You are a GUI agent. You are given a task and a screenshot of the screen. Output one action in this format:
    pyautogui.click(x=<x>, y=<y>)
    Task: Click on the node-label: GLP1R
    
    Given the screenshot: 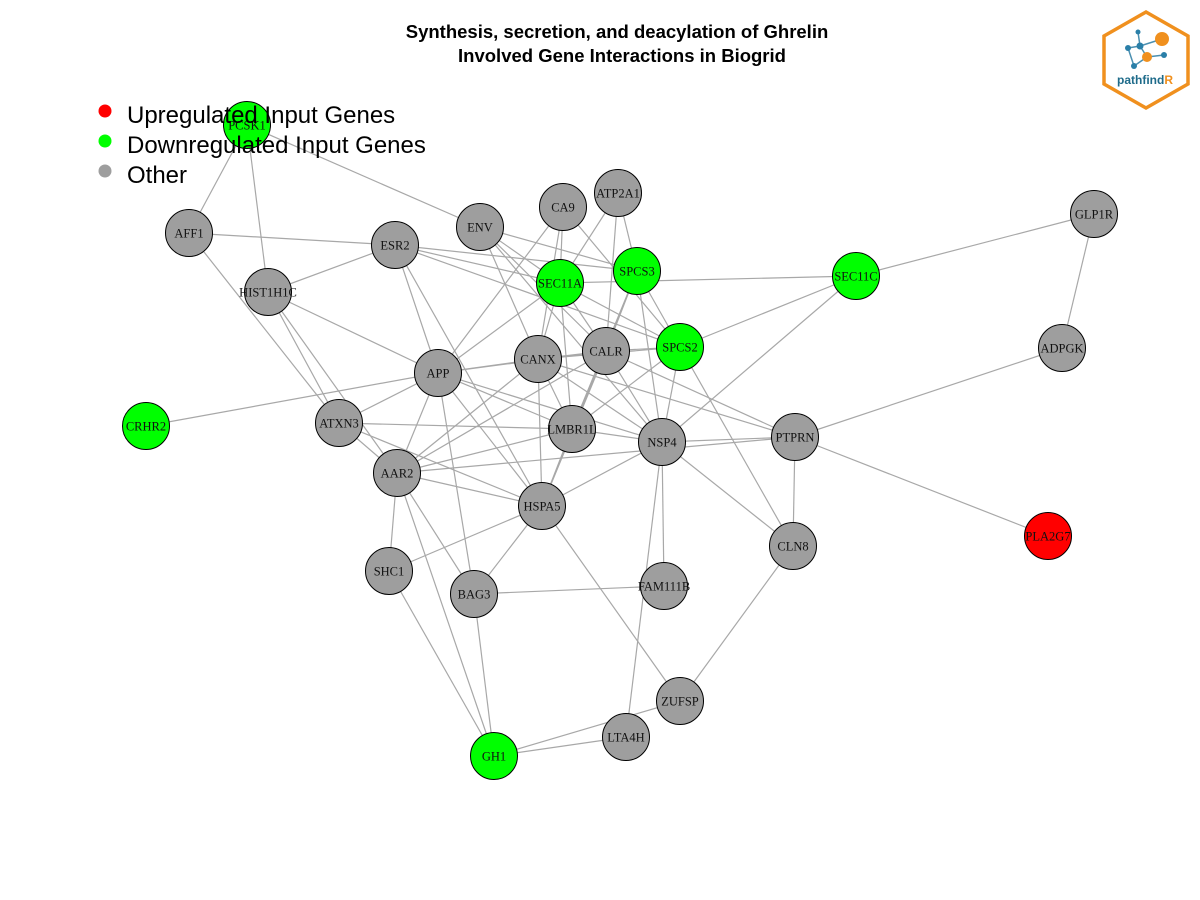 What is the action you would take?
    pyautogui.click(x=1094, y=215)
    